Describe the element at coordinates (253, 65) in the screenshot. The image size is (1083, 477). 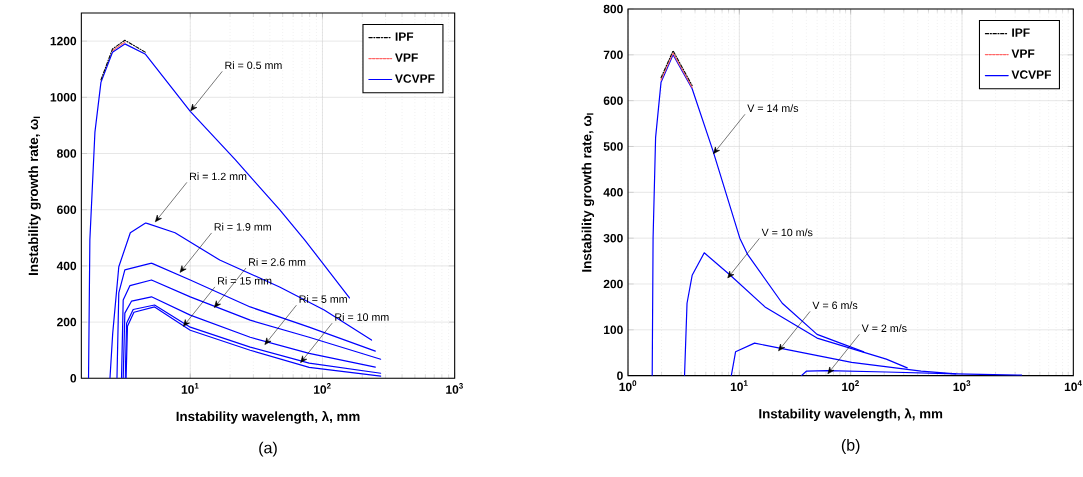
I see `annotation: Ri = 0.5 mm` at that location.